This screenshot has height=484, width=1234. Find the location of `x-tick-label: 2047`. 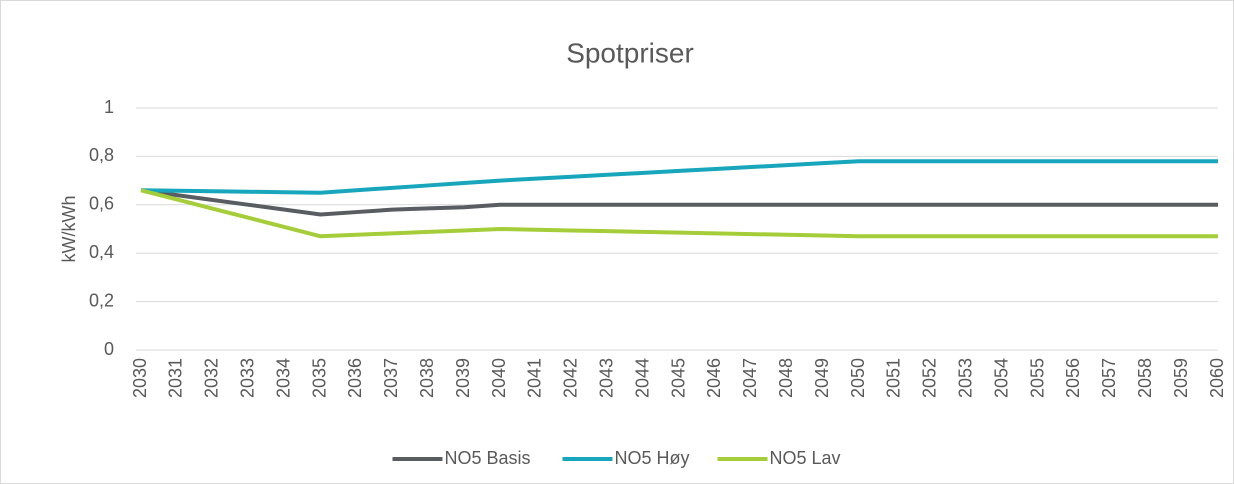

x-tick-label: 2047 is located at coordinates (750, 378).